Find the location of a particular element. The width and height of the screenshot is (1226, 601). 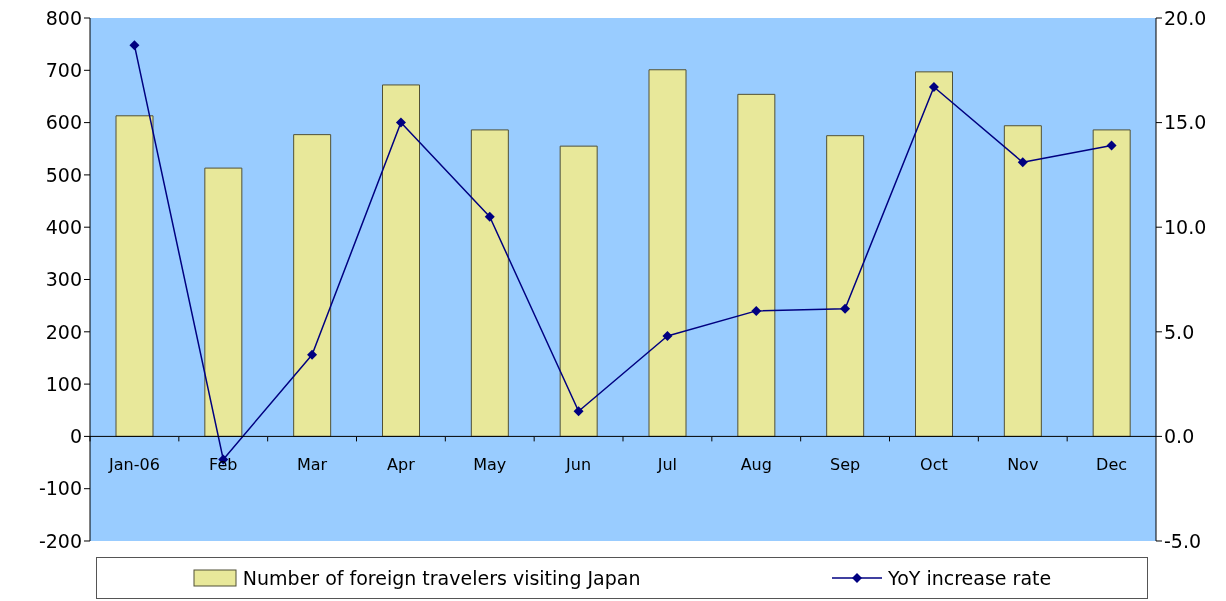

y-tick-label: 200 is located at coordinates (63, 331).